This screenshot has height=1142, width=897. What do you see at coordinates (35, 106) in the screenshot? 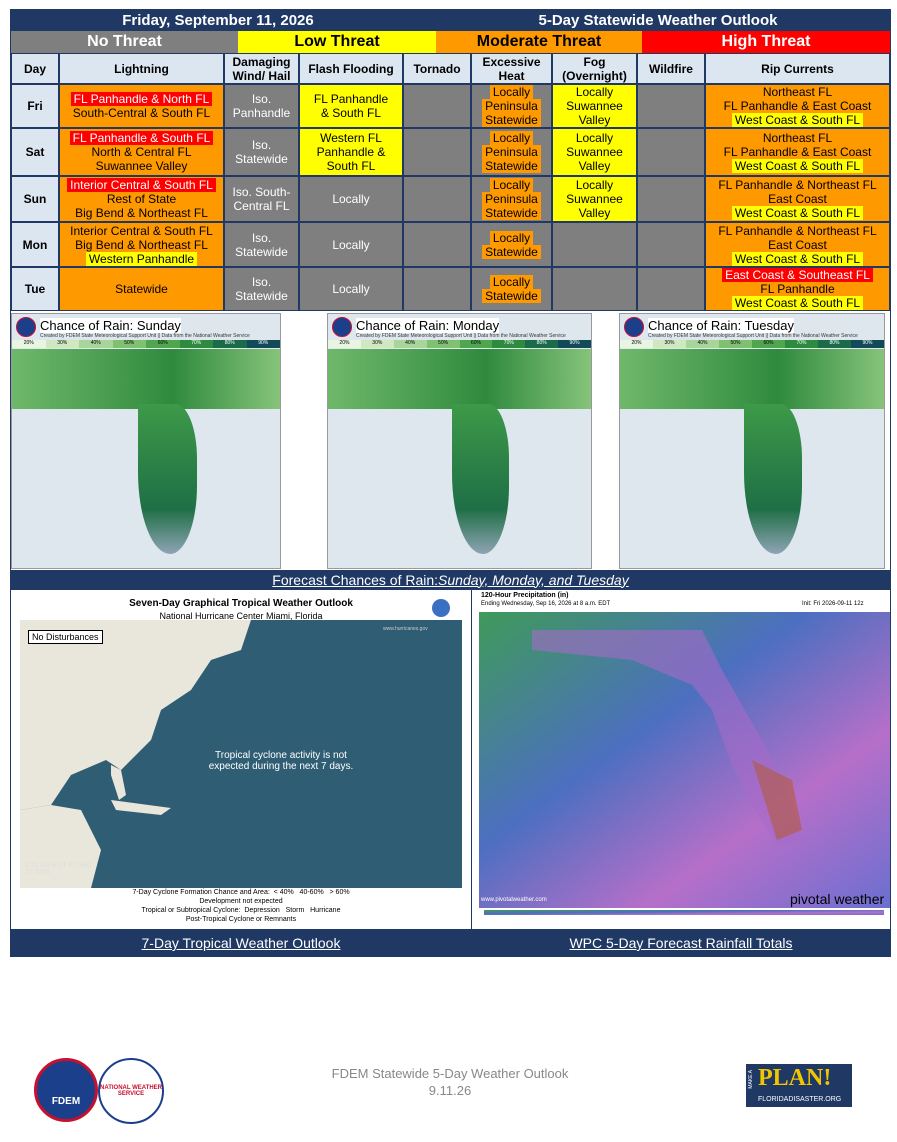
I see `day: Fri` at bounding box center [35, 106].